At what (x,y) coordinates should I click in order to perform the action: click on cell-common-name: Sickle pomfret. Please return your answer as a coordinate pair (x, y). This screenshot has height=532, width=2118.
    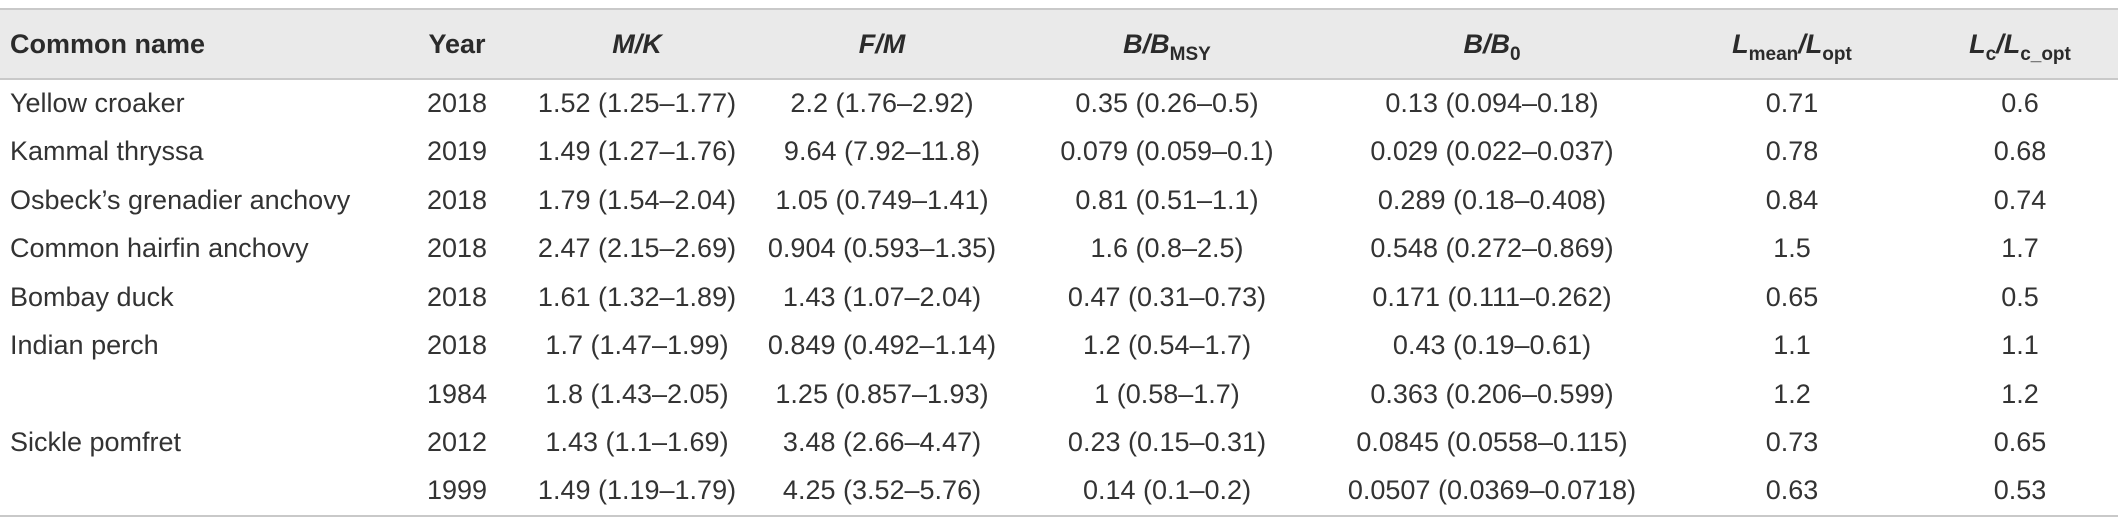
    Looking at the image, I should click on (96, 442).